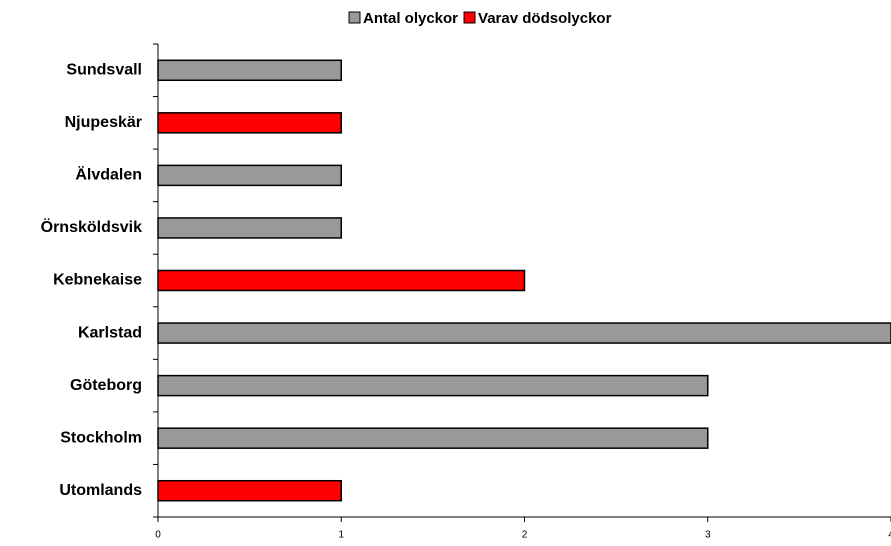 The height and width of the screenshot is (546, 891). Describe the element at coordinates (525, 535) in the screenshot. I see `x-tick-label: 2` at that location.